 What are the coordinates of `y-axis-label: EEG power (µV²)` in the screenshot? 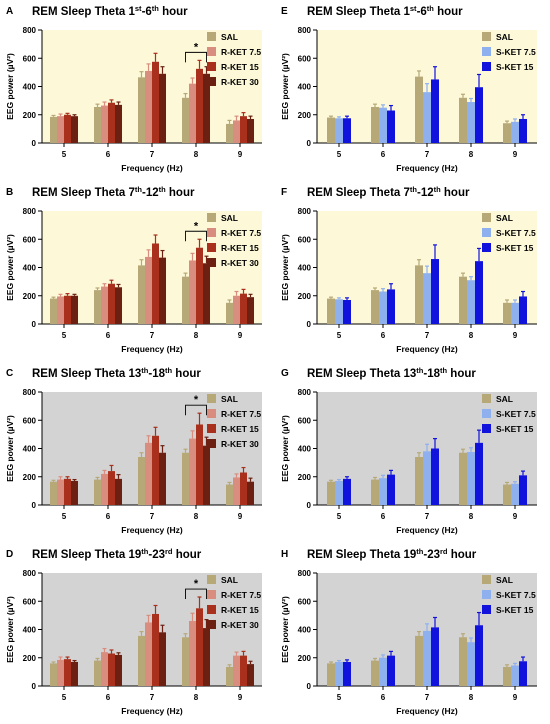 It's located at (285, 86).